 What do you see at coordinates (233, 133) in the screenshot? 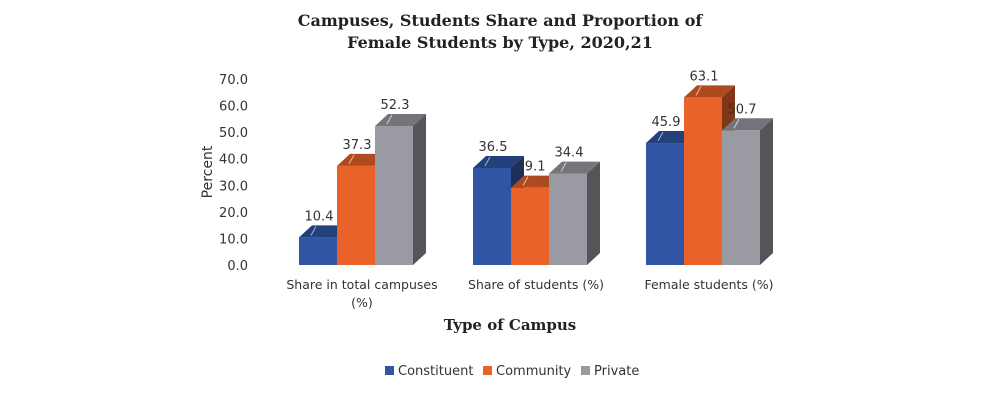
I see `y-tick-label: 50.0` at bounding box center [233, 133].